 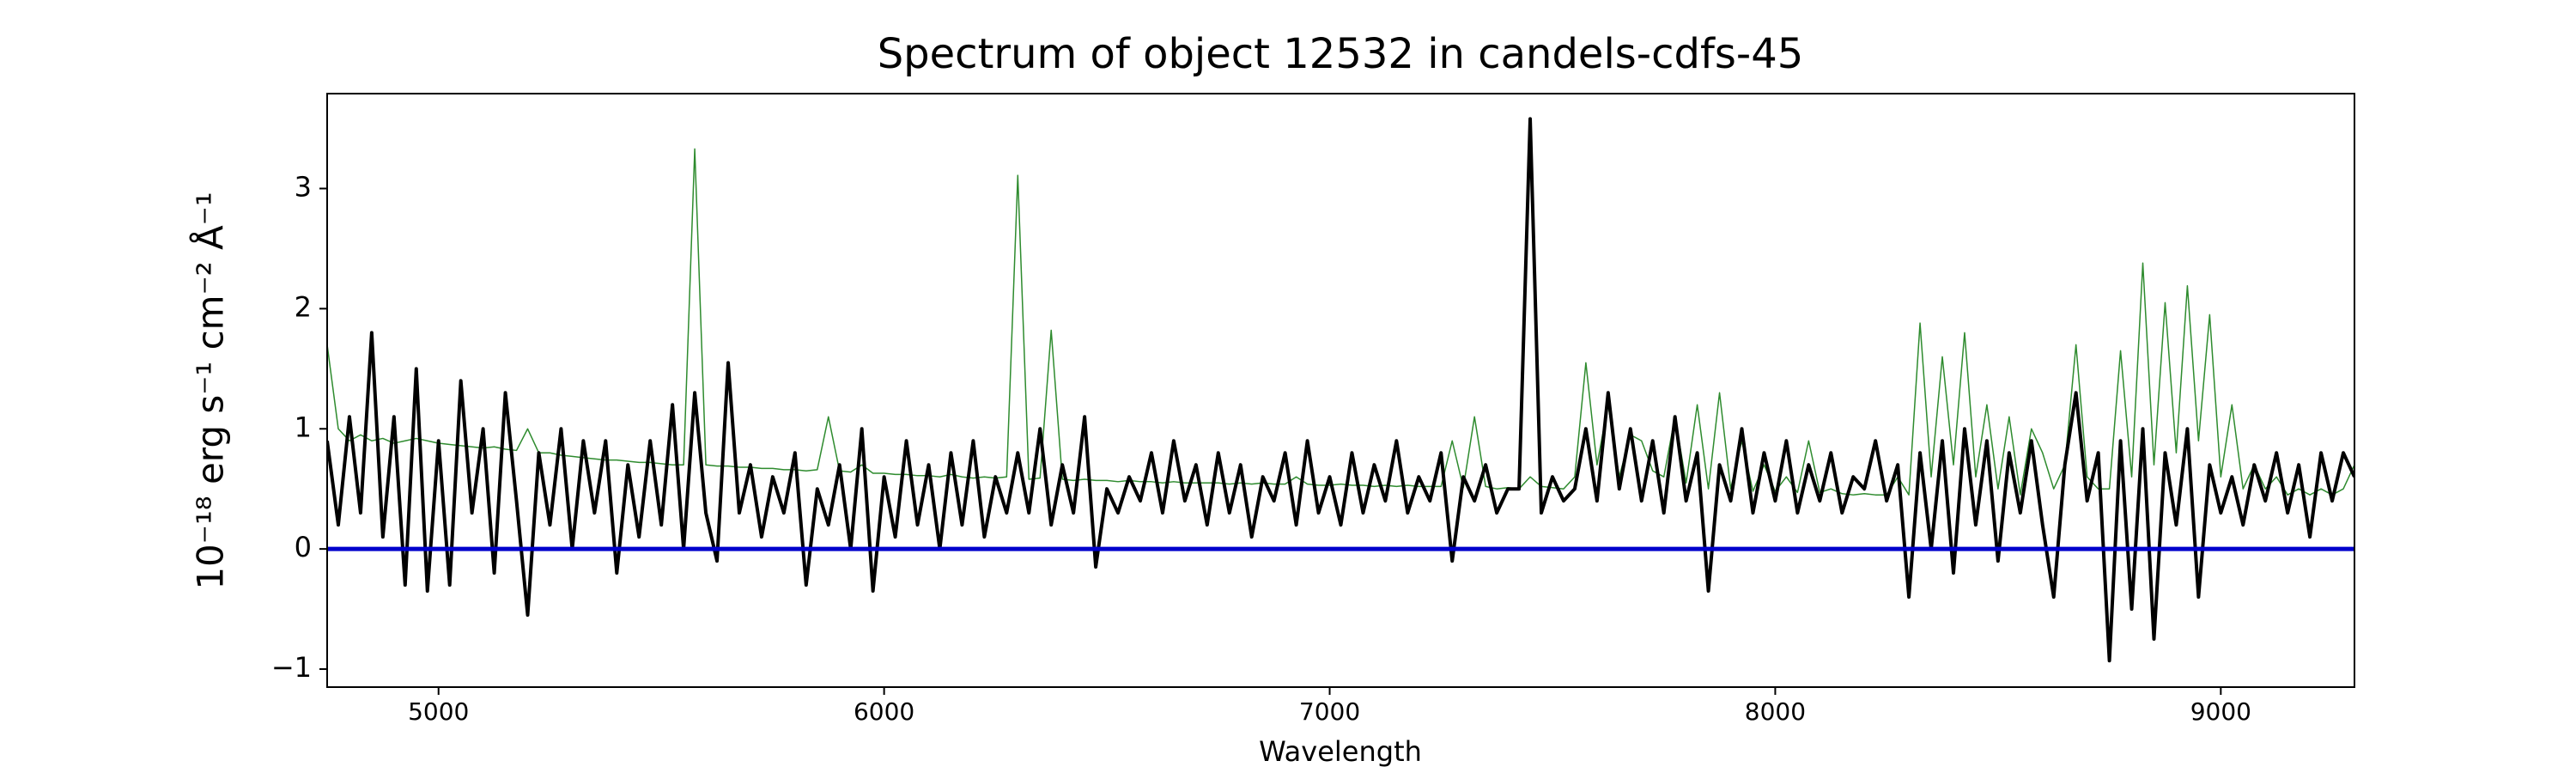 What do you see at coordinates (303, 547) in the screenshot?
I see `y-tick-label: 0` at bounding box center [303, 547].